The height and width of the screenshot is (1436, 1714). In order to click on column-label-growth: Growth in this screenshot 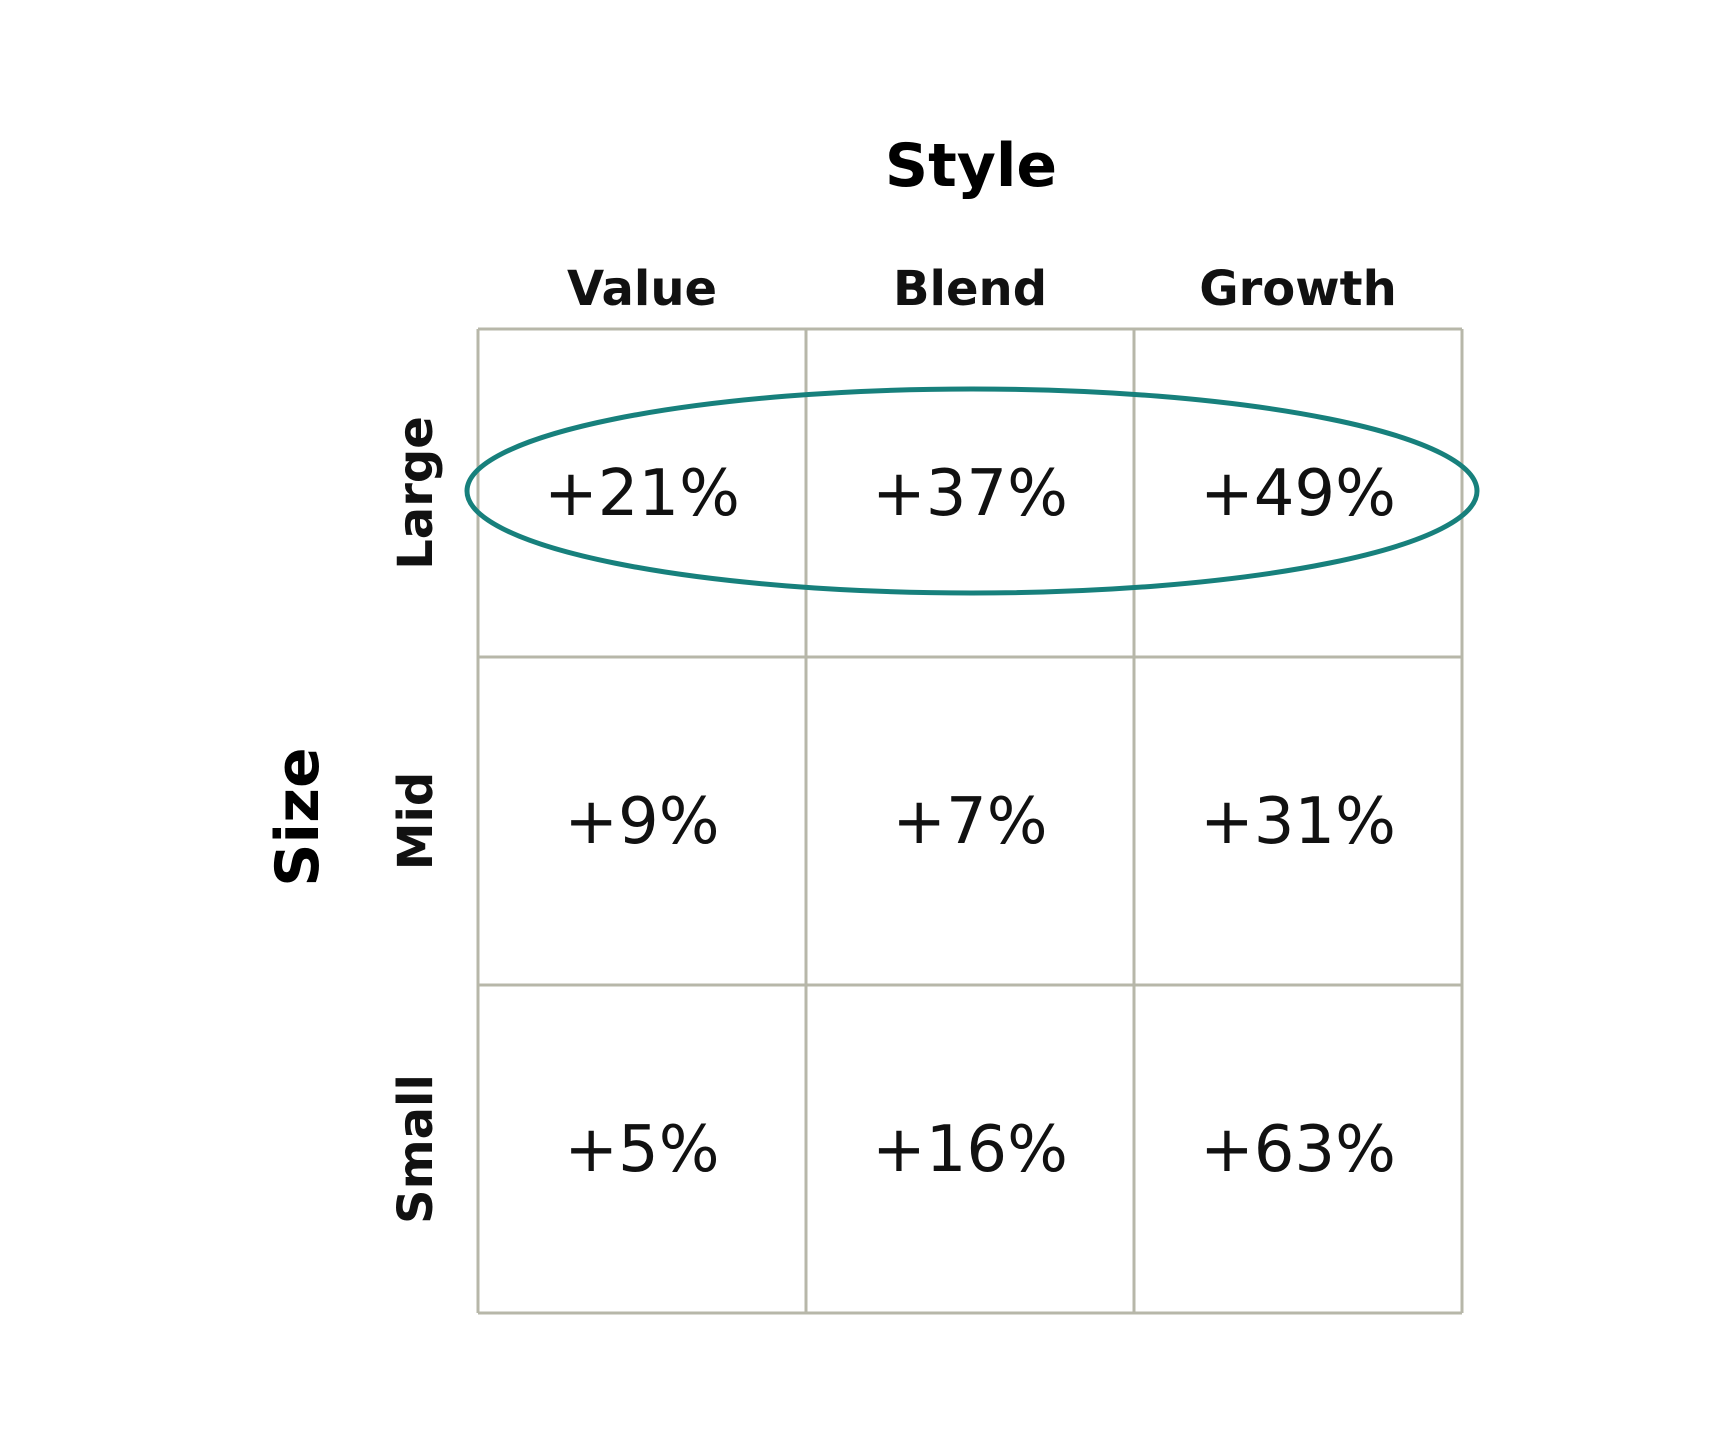, I will do `click(1298, 289)`.